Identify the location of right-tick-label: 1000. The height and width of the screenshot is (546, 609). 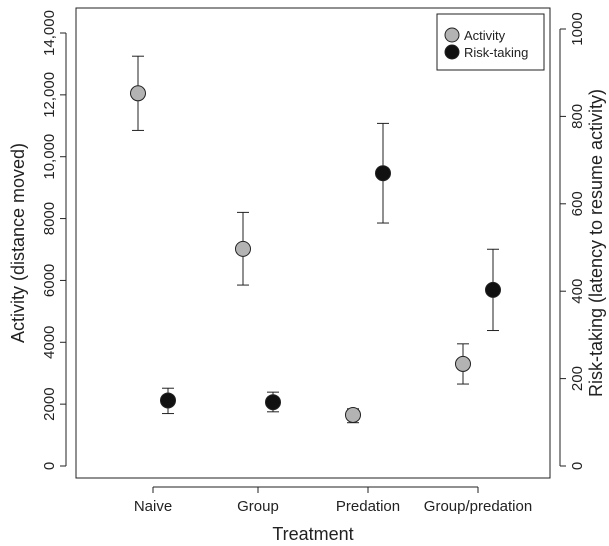
(577, 28).